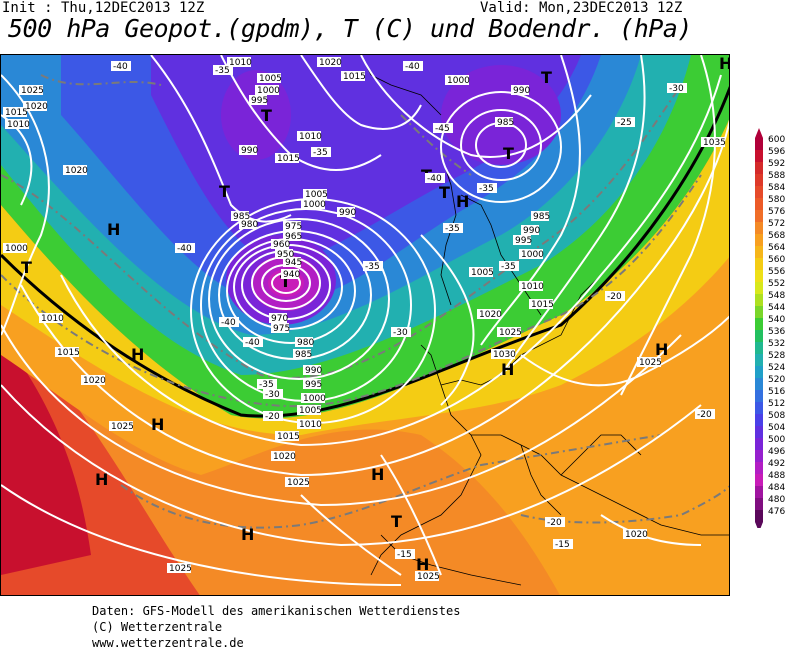 The height and width of the screenshot is (650, 790). I want to click on temperature-label: -20, so click(615, 296).